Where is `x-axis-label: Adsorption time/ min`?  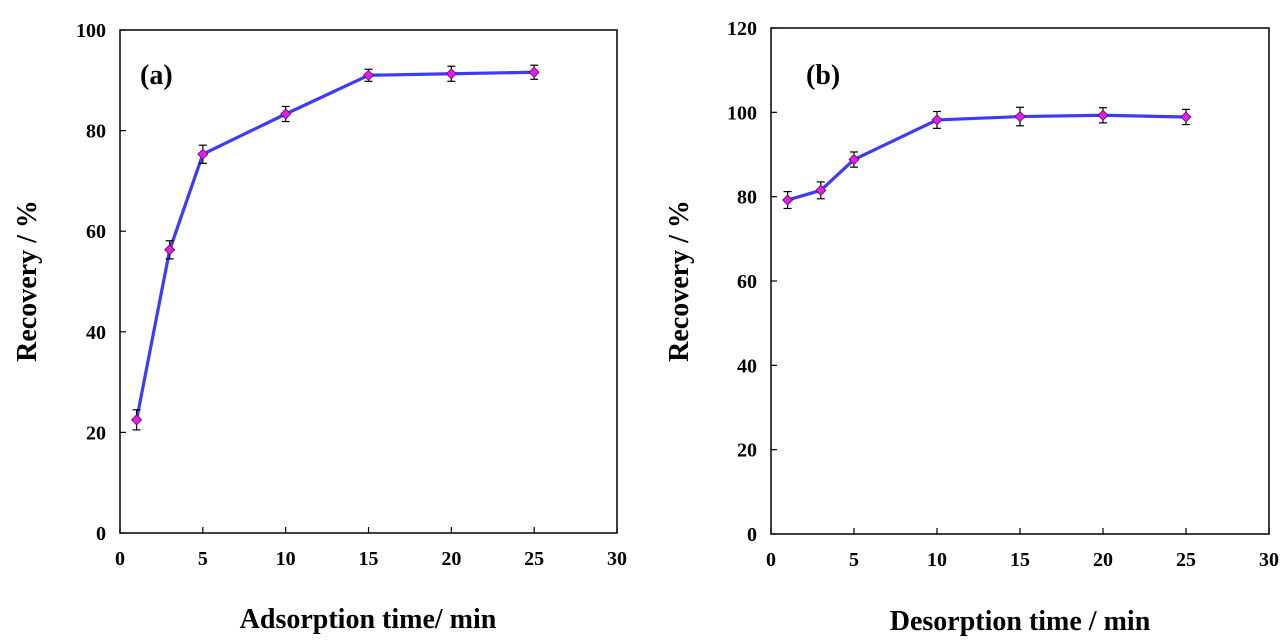
x-axis-label: Adsorption time/ min is located at coordinates (368, 619).